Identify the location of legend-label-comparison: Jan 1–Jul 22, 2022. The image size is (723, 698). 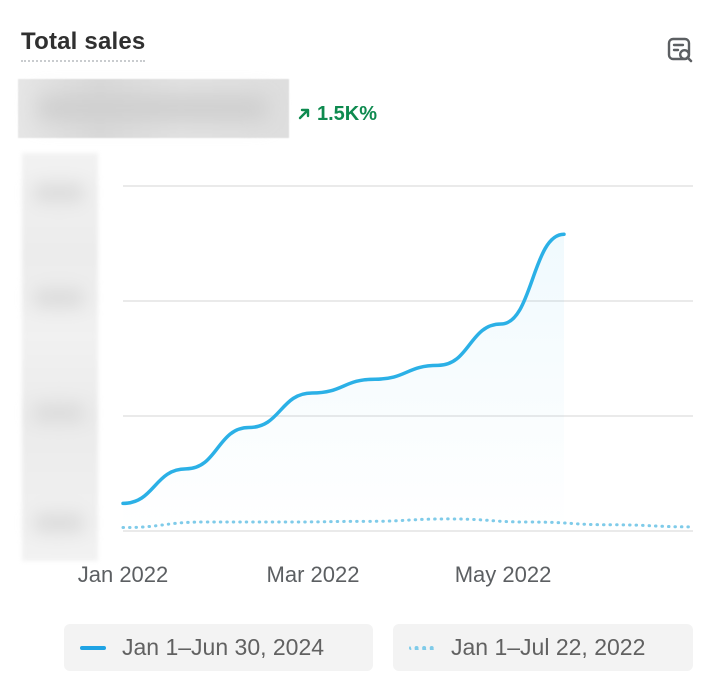
(548, 647).